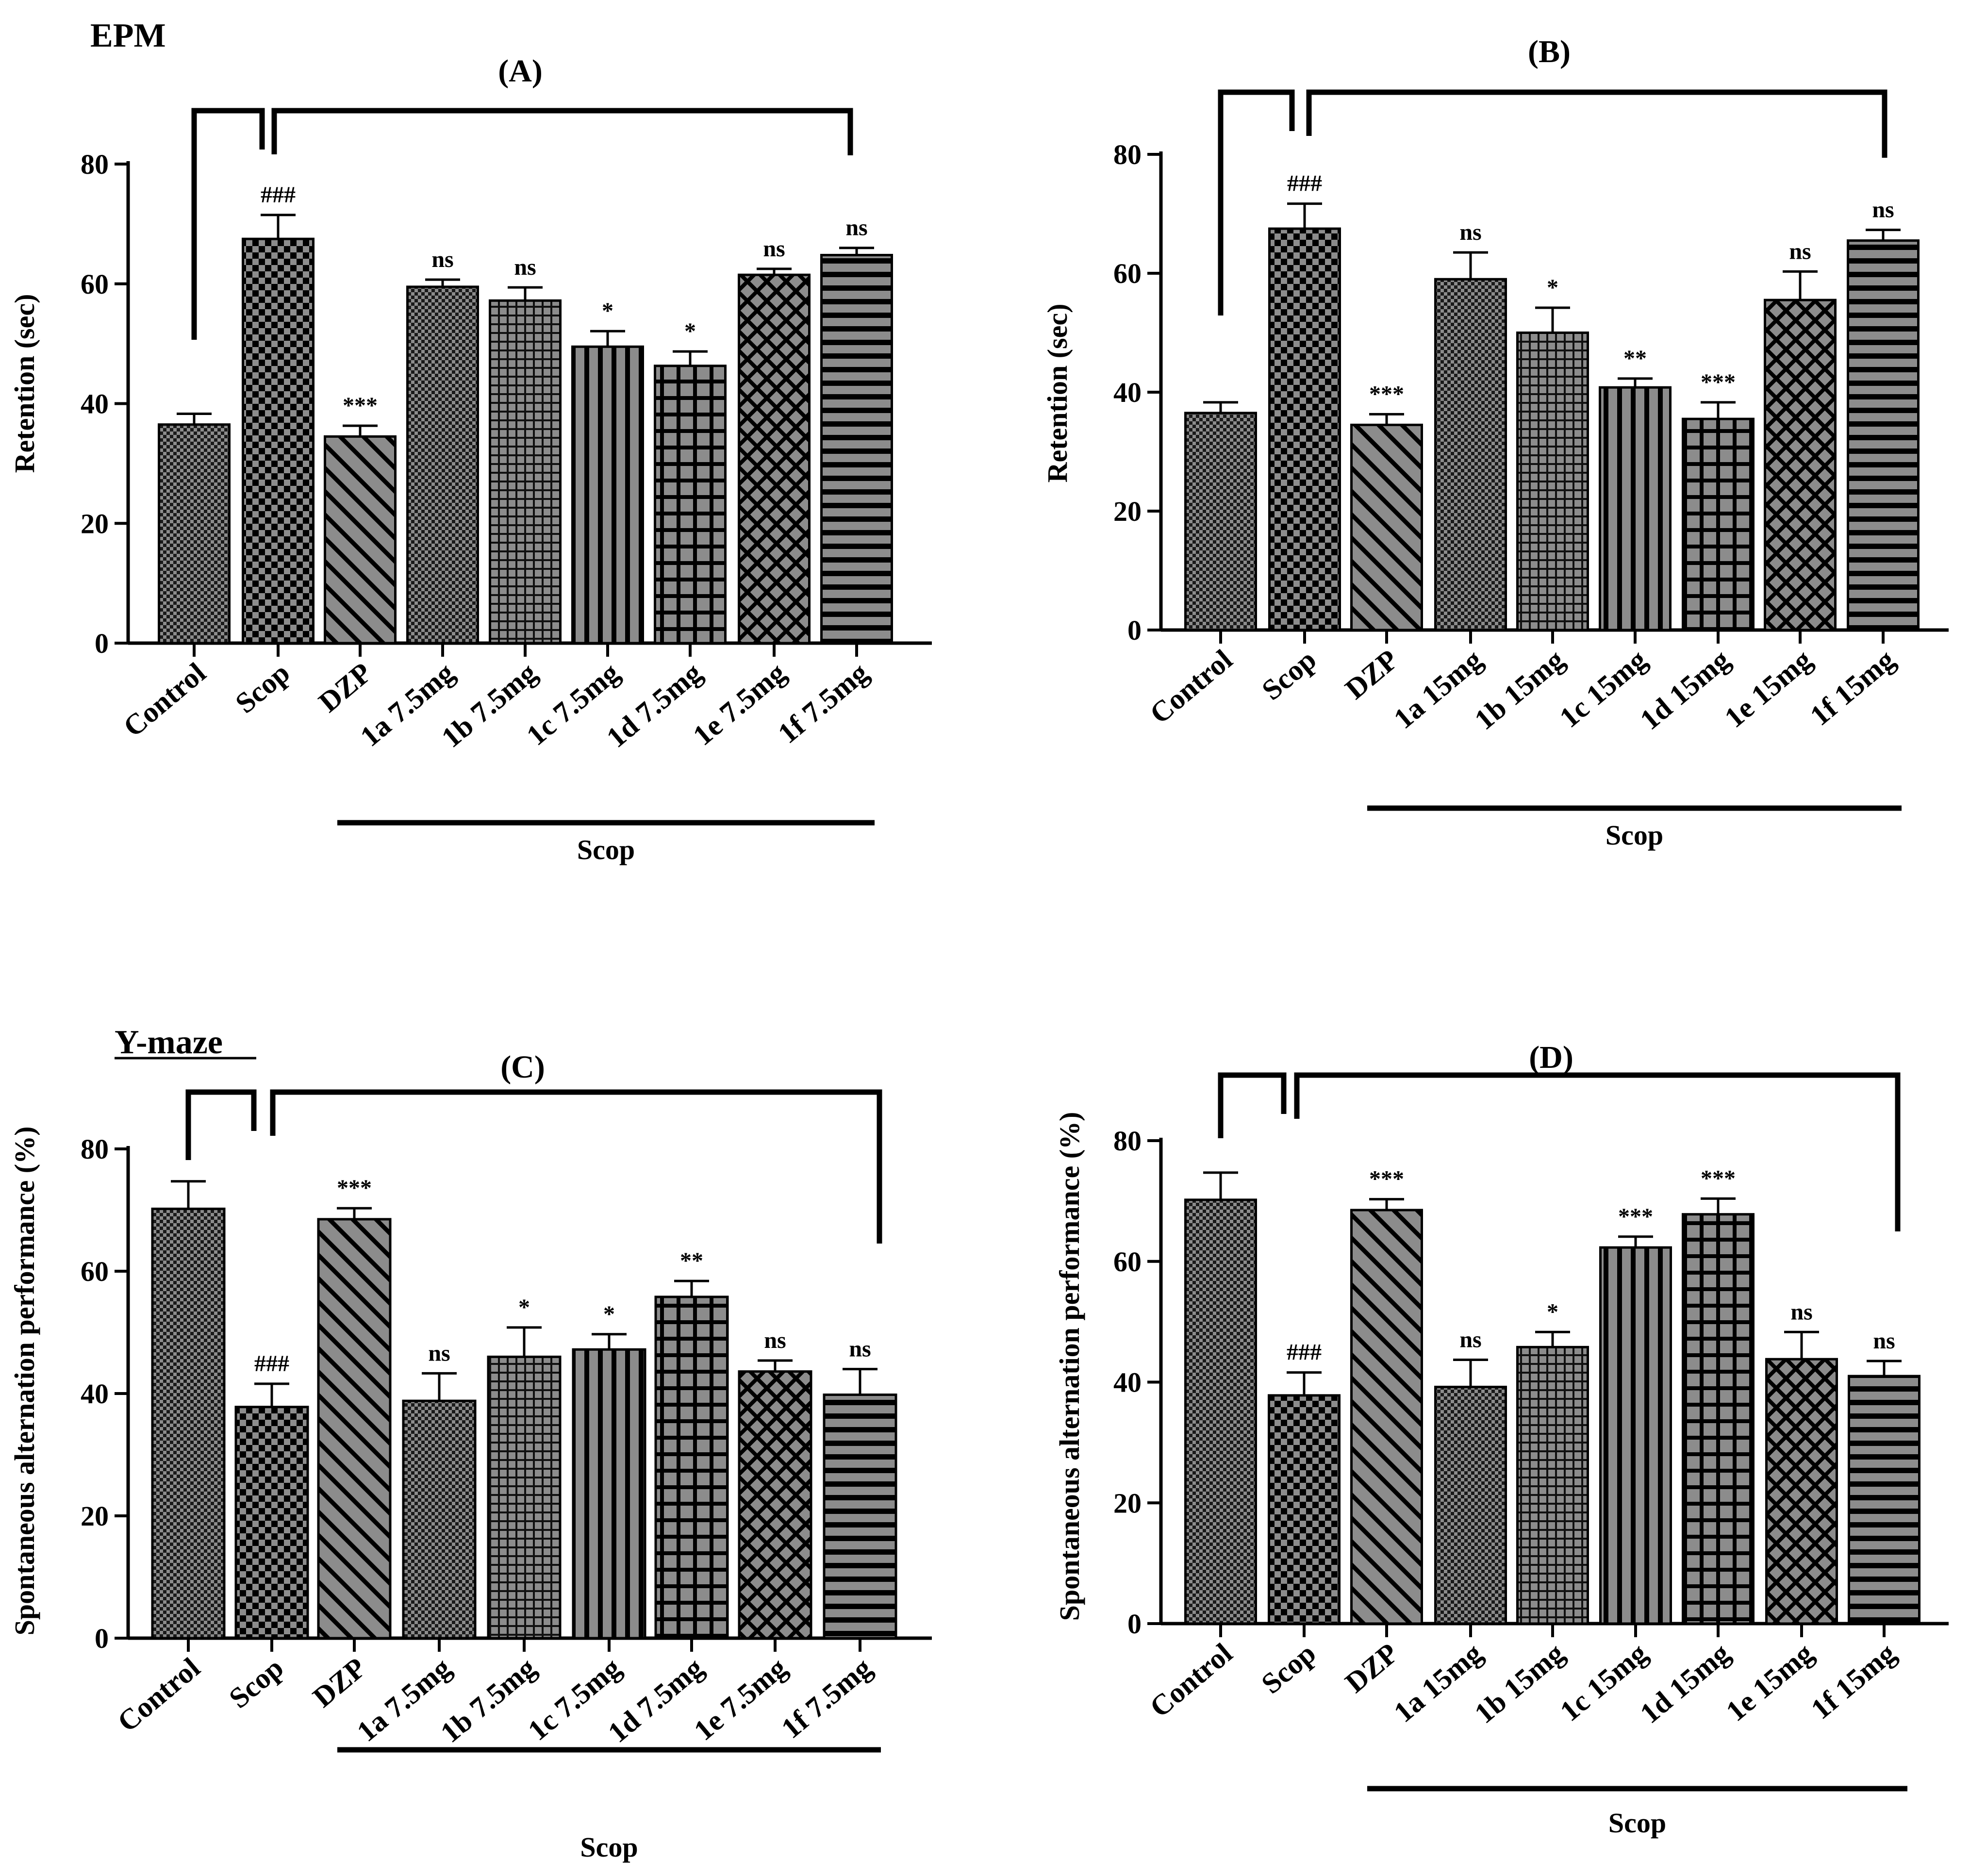 The height and width of the screenshot is (1876, 1970). Describe the element at coordinates (128, 35) in the screenshot. I see `section-title-epm: EPM` at that location.